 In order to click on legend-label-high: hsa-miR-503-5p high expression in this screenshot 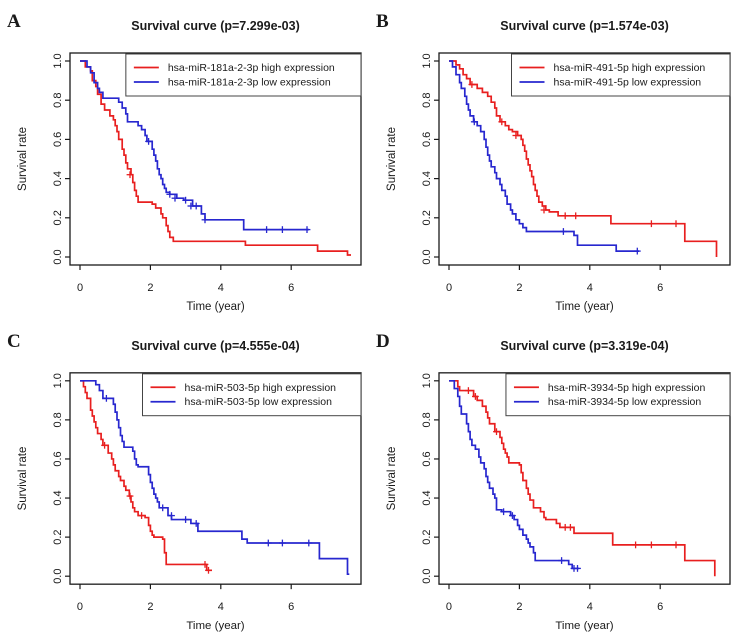, I will do `click(260, 388)`.